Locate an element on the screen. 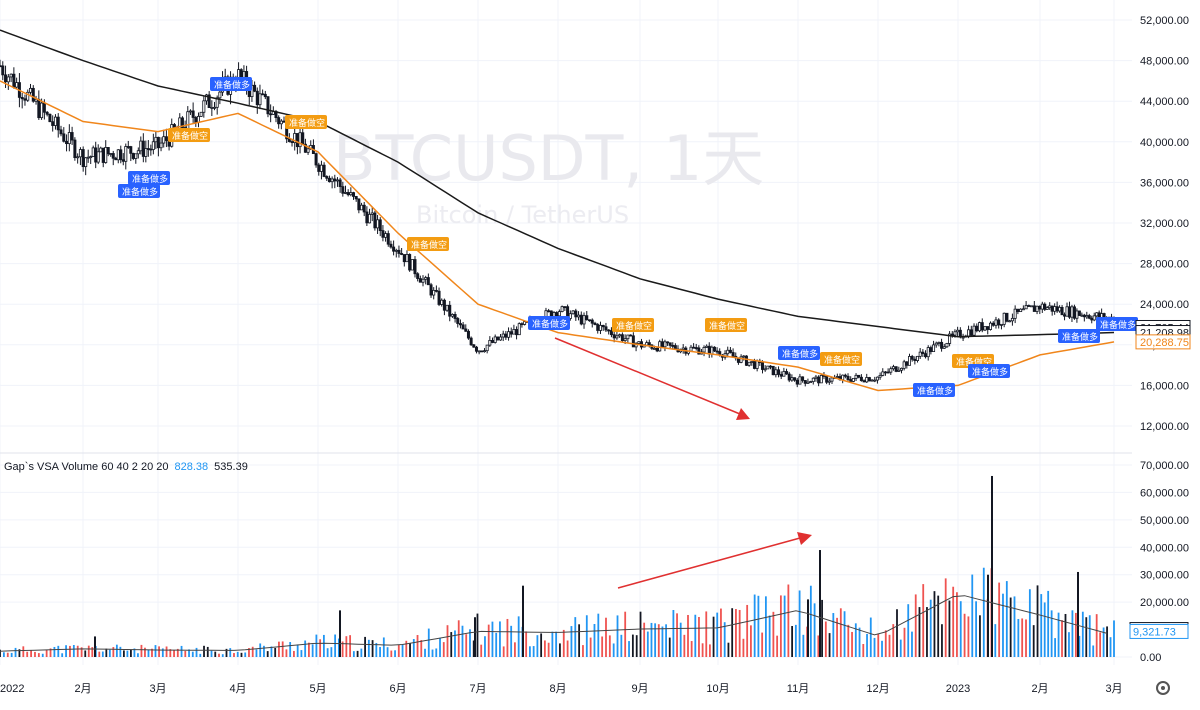 This screenshot has width=1200, height=710. volume-badge: 9,321.73 is located at coordinates (1159, 631).